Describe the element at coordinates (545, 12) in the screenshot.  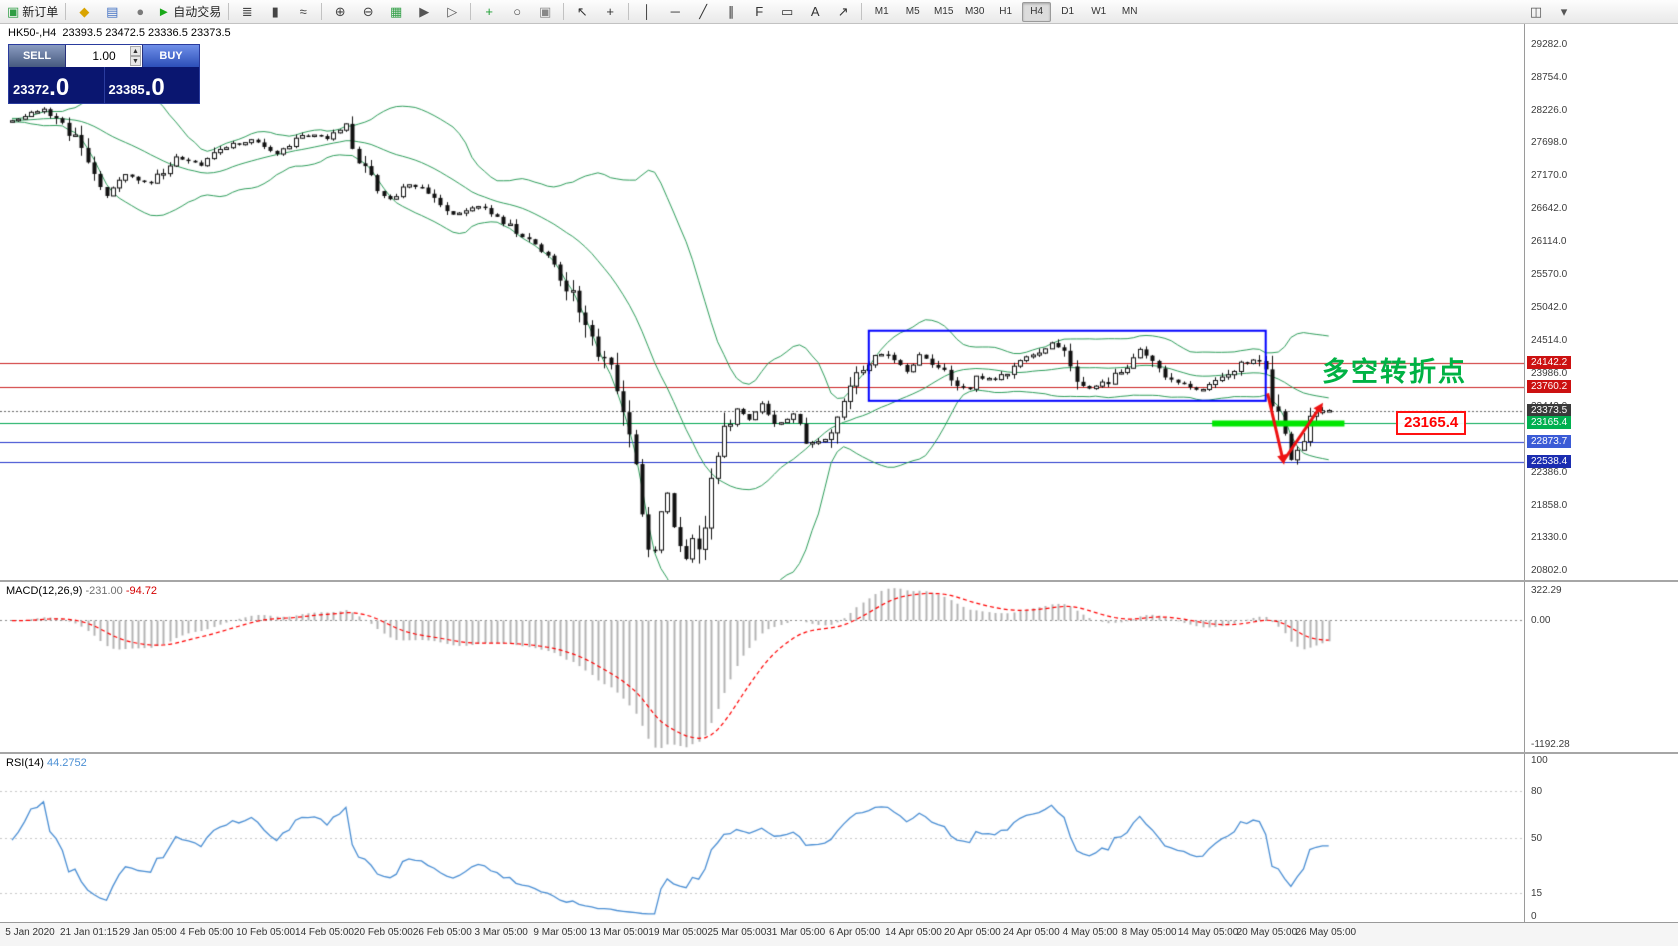
I see `templates-icon: ▣` at that location.